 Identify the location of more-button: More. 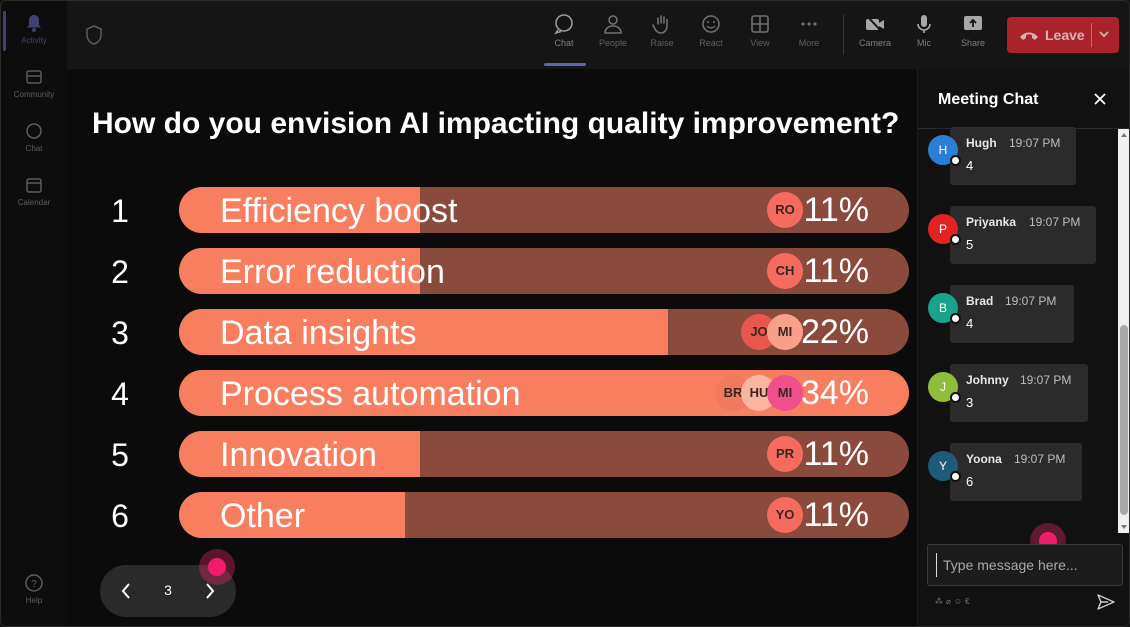
(809, 37).